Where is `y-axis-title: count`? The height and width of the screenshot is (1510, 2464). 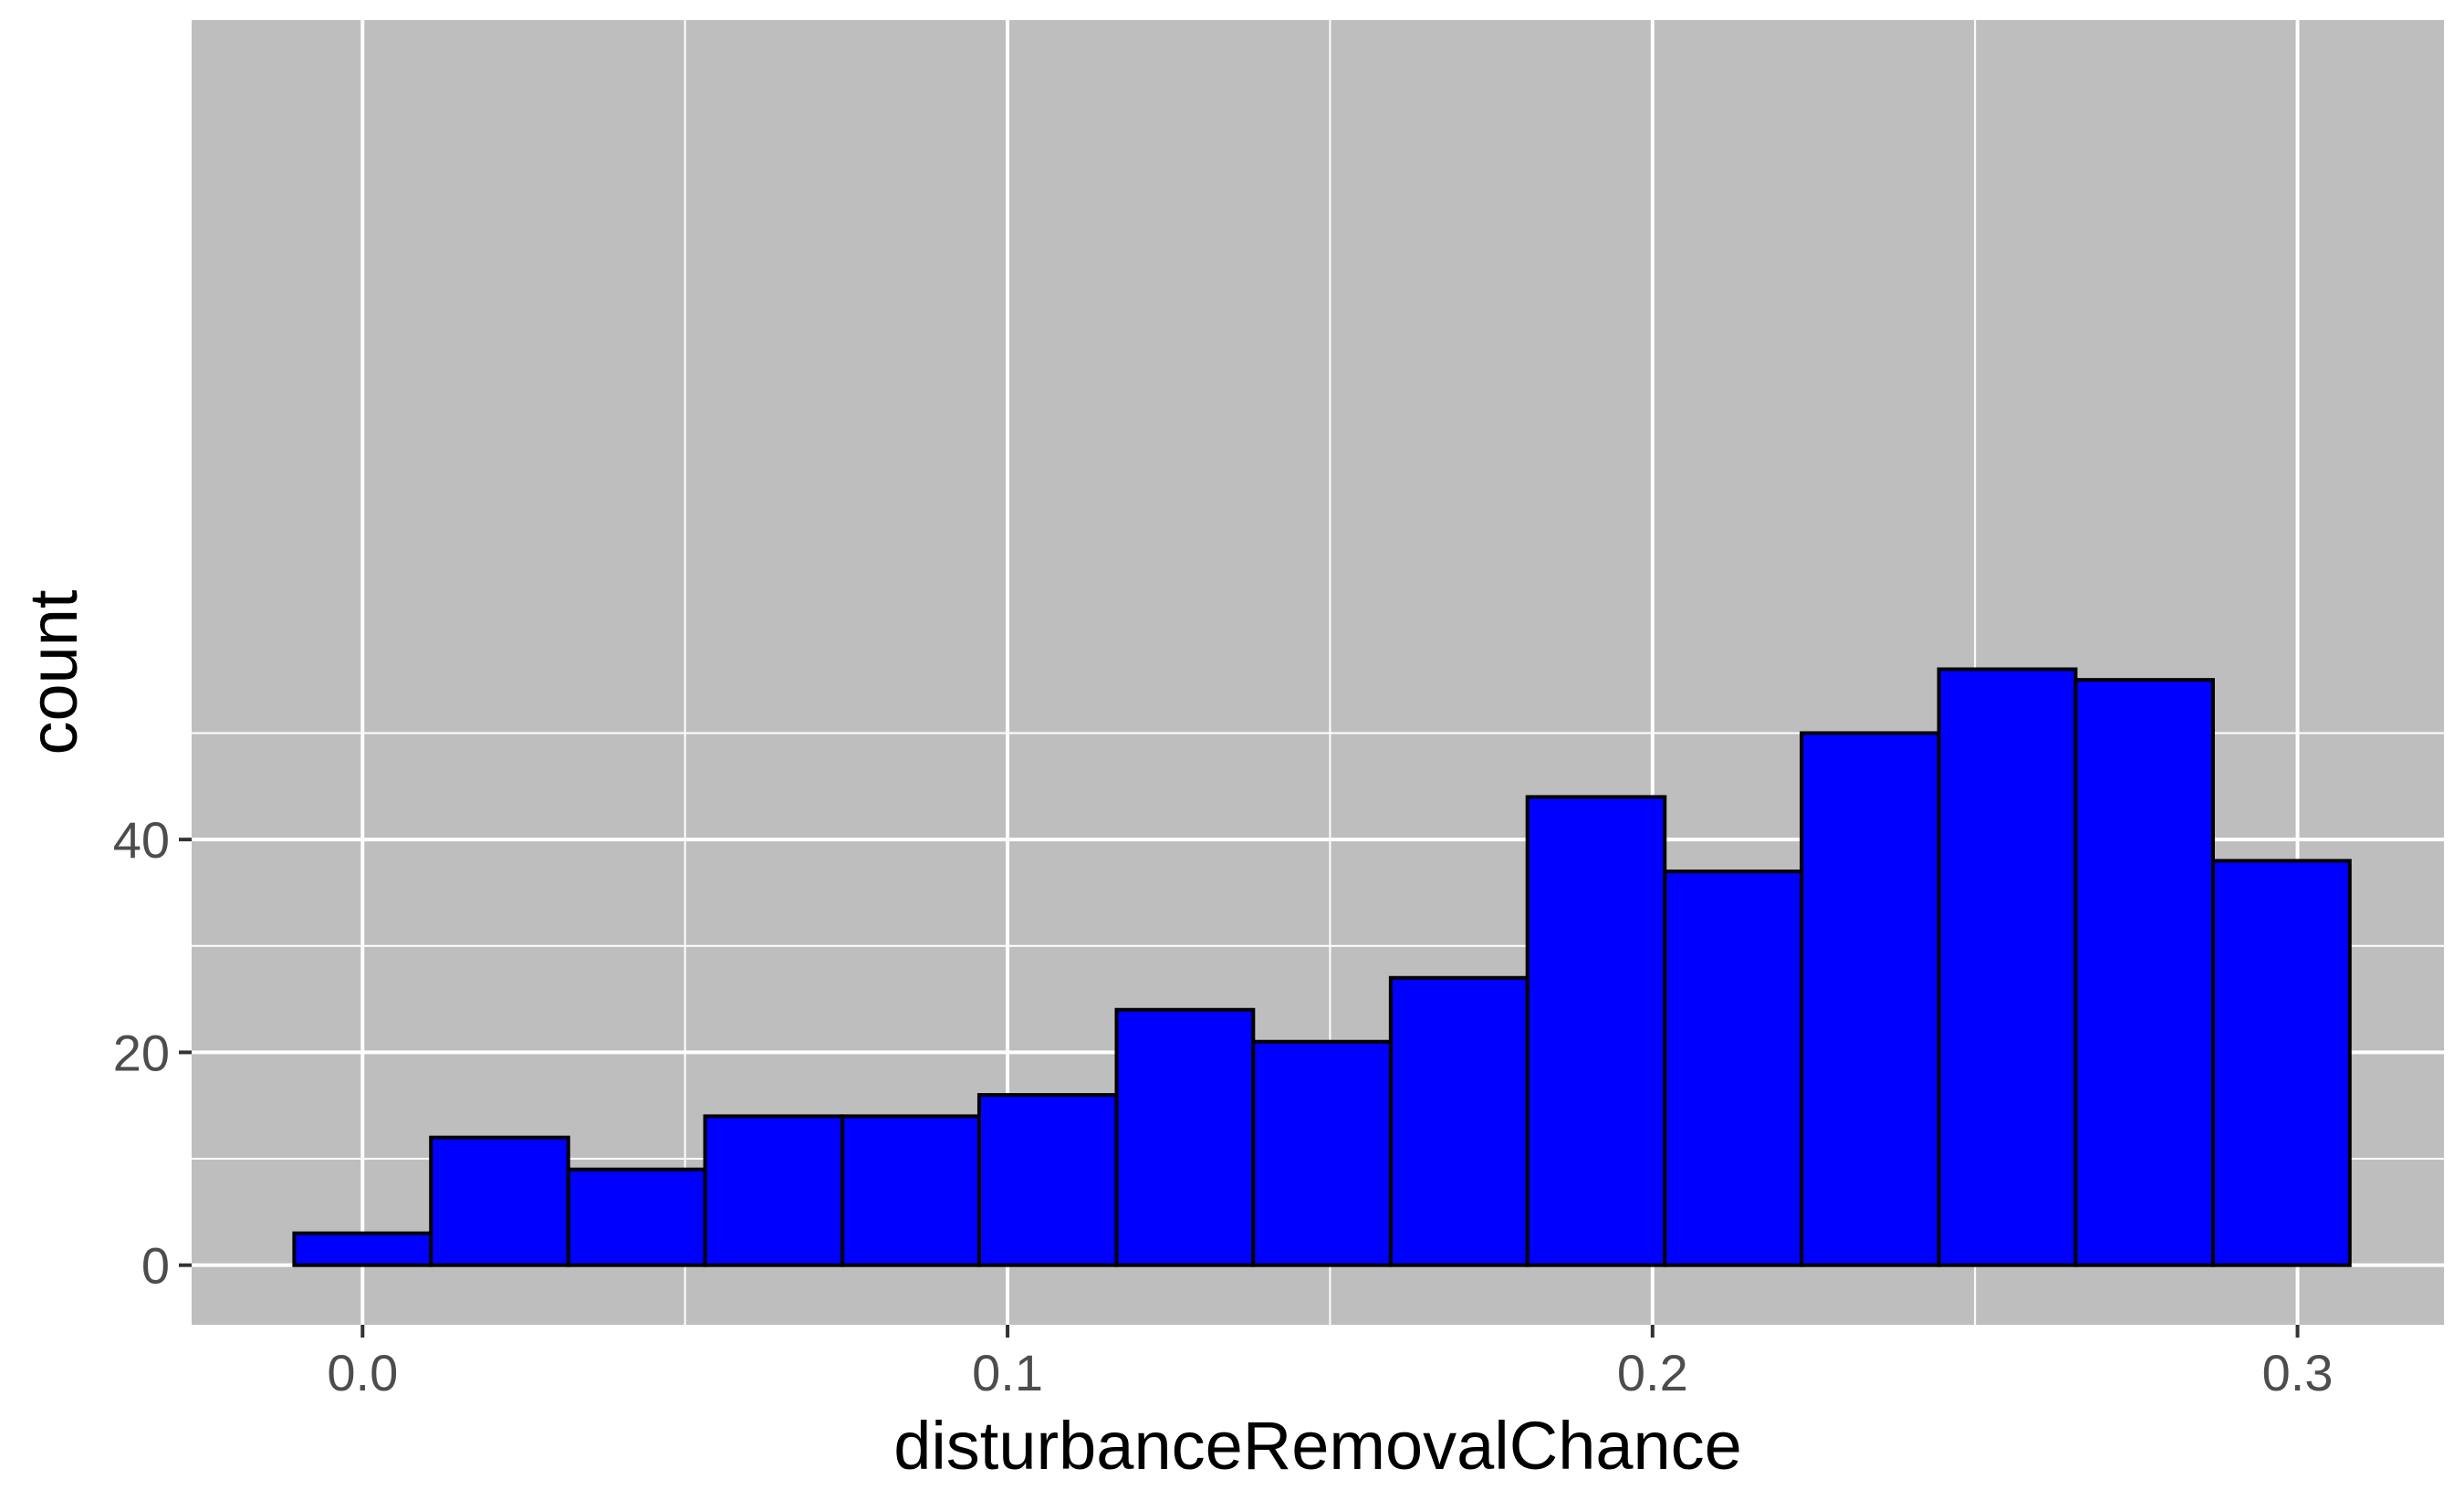
y-axis-title: count is located at coordinates (53, 672).